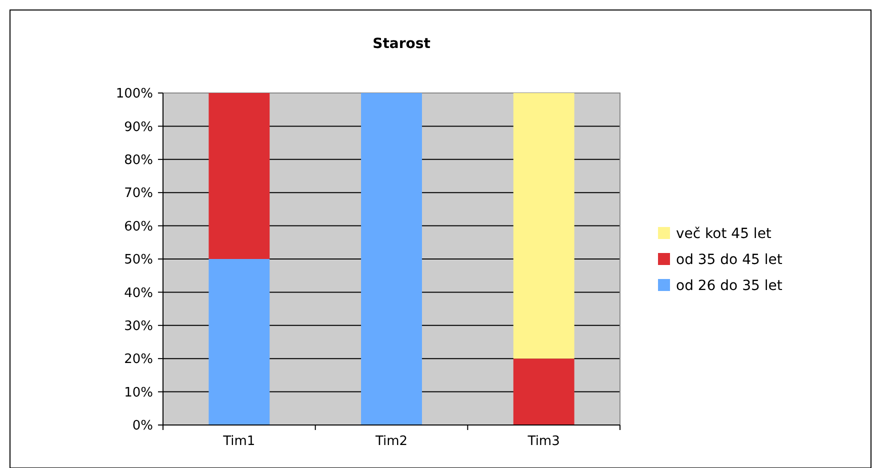 This screenshot has height=468, width=873. Describe the element at coordinates (138, 260) in the screenshot. I see `y-tick-label: 50%` at that location.